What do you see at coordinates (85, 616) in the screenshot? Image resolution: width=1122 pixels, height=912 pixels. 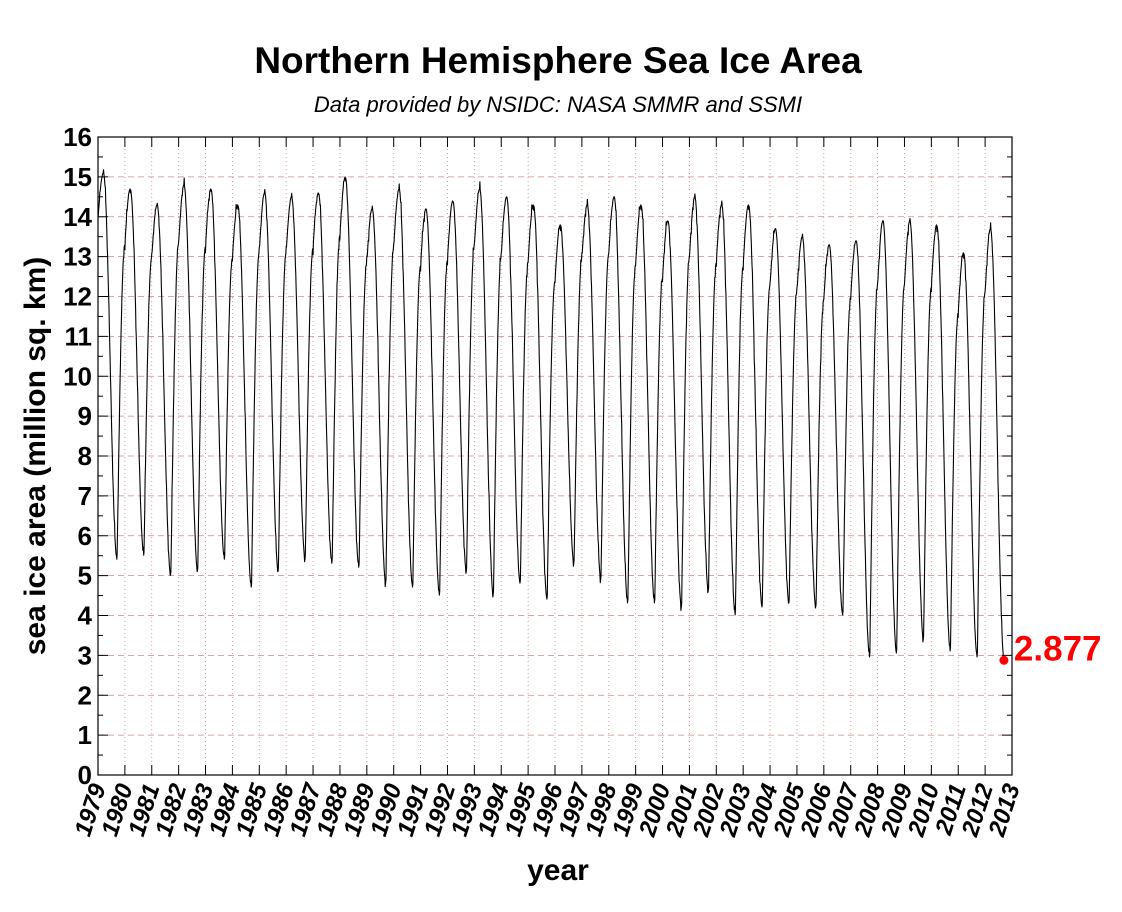 I see `y-tick-label: 4` at bounding box center [85, 616].